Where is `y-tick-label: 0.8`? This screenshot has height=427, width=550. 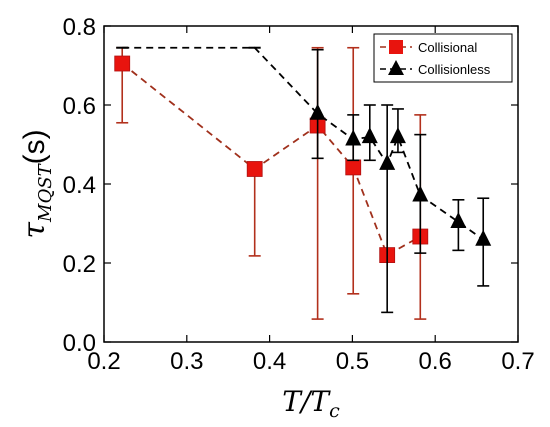
y-tick-label: 0.8 is located at coordinates (79, 27).